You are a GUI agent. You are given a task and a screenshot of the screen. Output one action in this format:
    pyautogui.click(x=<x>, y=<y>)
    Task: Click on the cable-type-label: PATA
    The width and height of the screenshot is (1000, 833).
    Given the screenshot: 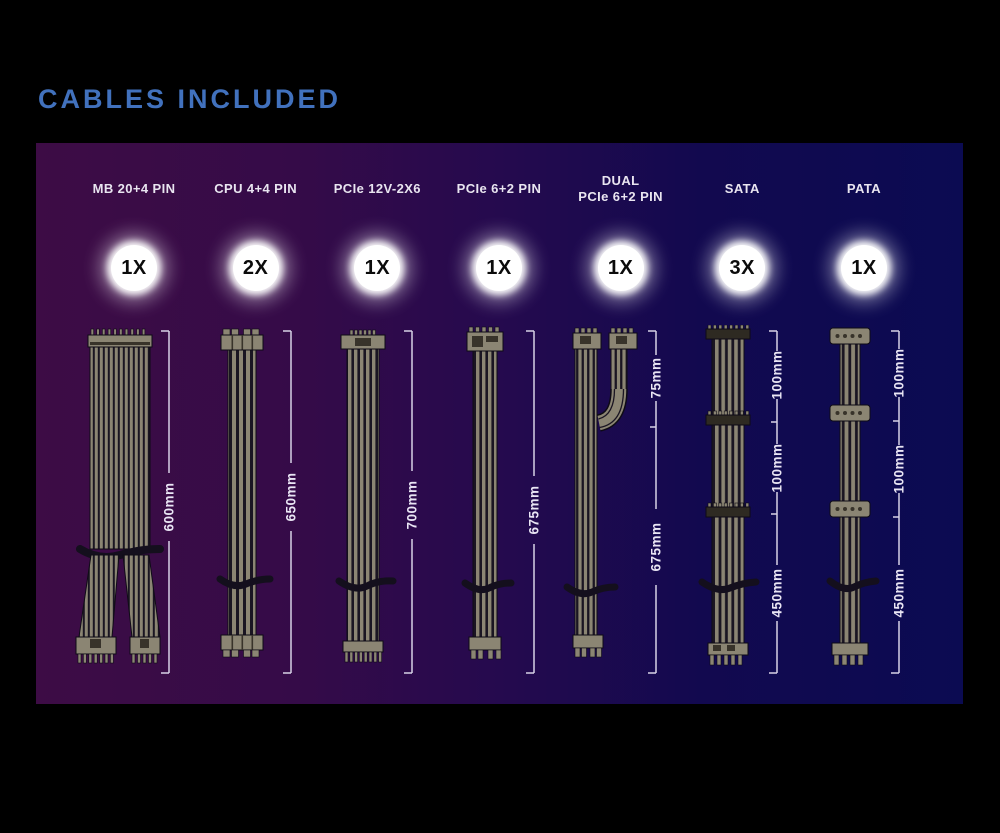 What is the action you would take?
    pyautogui.click(x=863, y=188)
    